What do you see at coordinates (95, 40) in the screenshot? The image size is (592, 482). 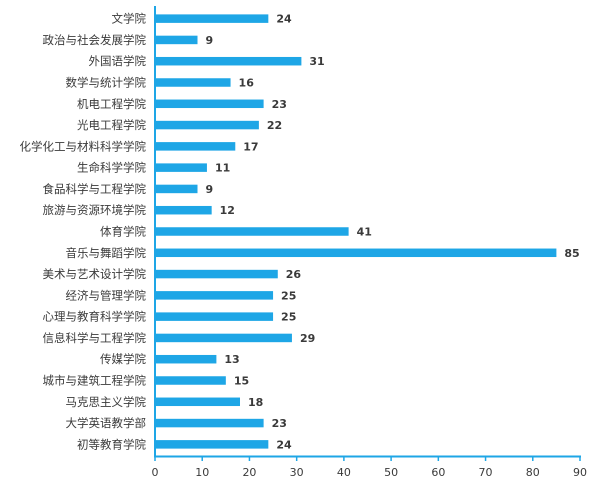 I see `category-label: 政治与社会发展学院` at bounding box center [95, 40].